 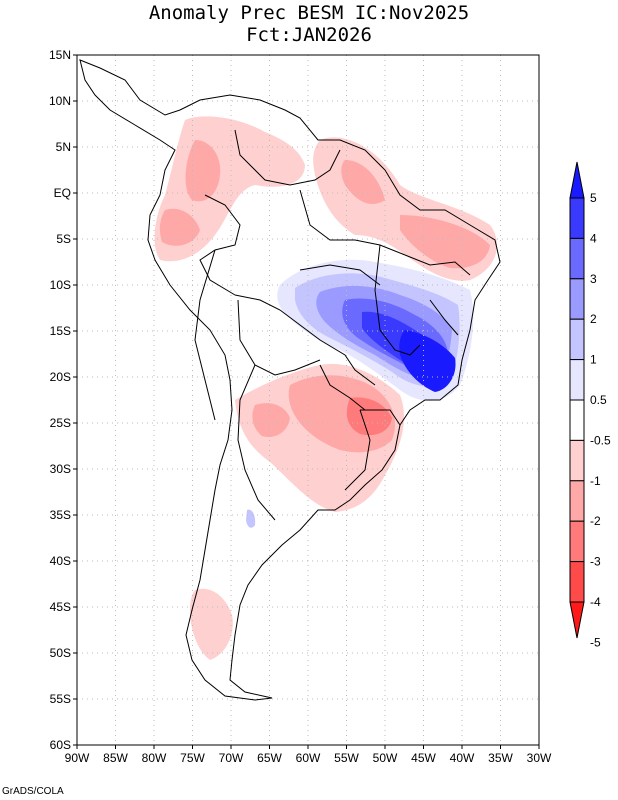 What do you see at coordinates (577, 620) in the screenshot?
I see `colorbar-bottom-arrow` at bounding box center [577, 620].